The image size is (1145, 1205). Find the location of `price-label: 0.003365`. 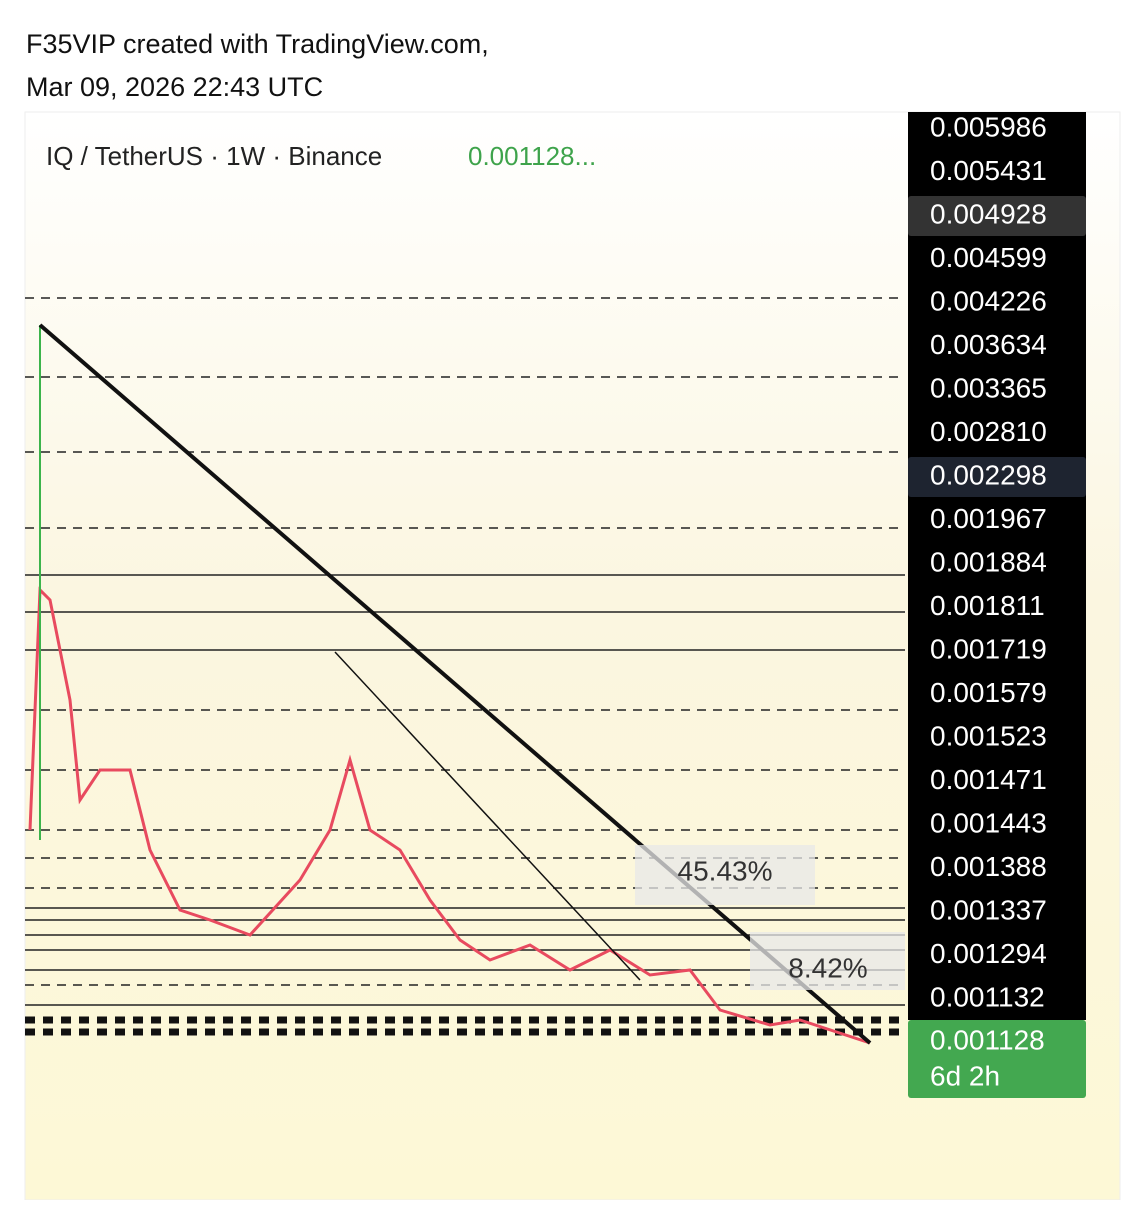

price-label: 0.003365 is located at coordinates (988, 387).